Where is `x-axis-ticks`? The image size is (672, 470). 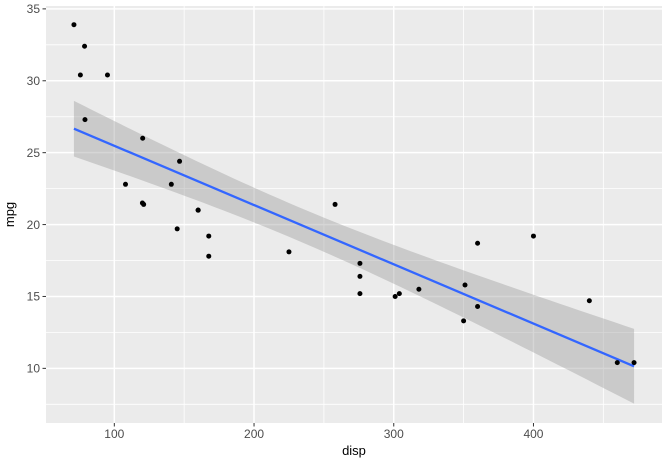 x-axis-ticks is located at coordinates (323, 425).